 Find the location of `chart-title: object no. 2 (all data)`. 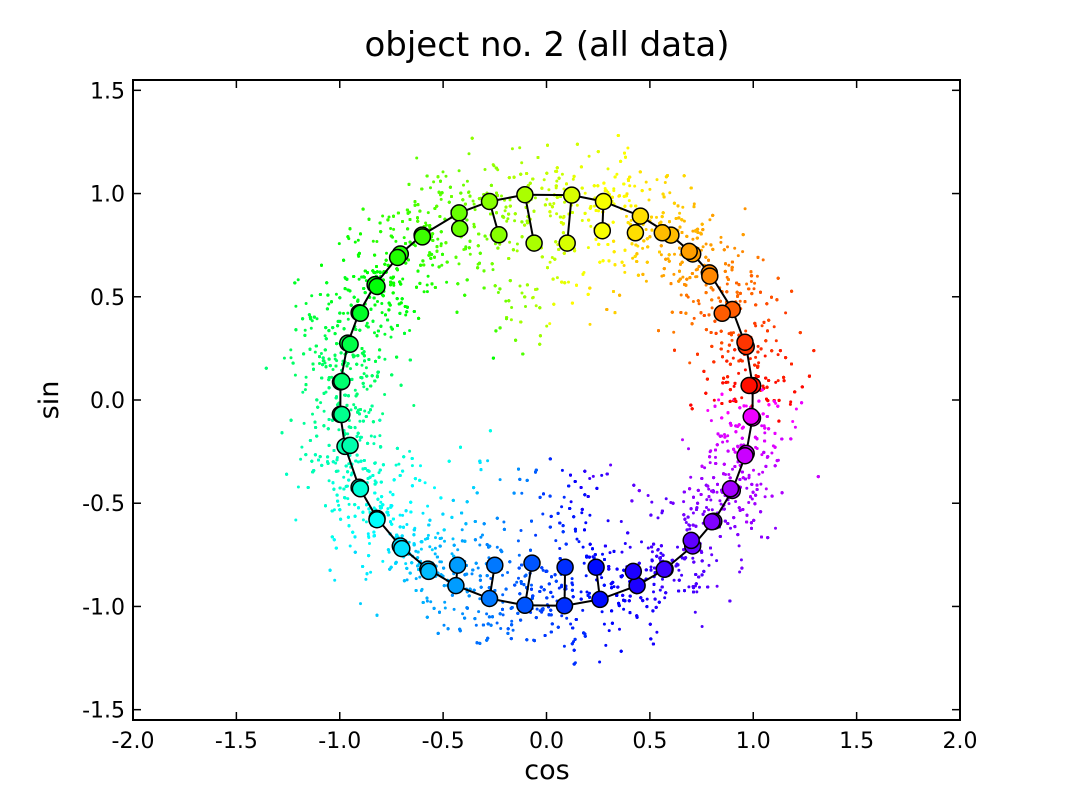

chart-title: object no. 2 (all data) is located at coordinates (546, 45).